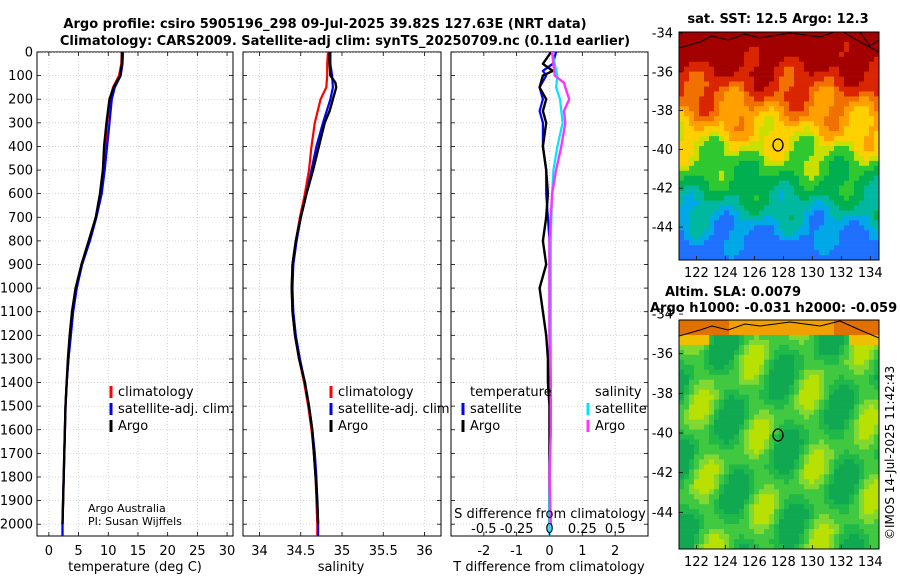 The image size is (900, 580). Describe the element at coordinates (29, 53) in the screenshot. I see `depth-tick-label: 0` at that location.